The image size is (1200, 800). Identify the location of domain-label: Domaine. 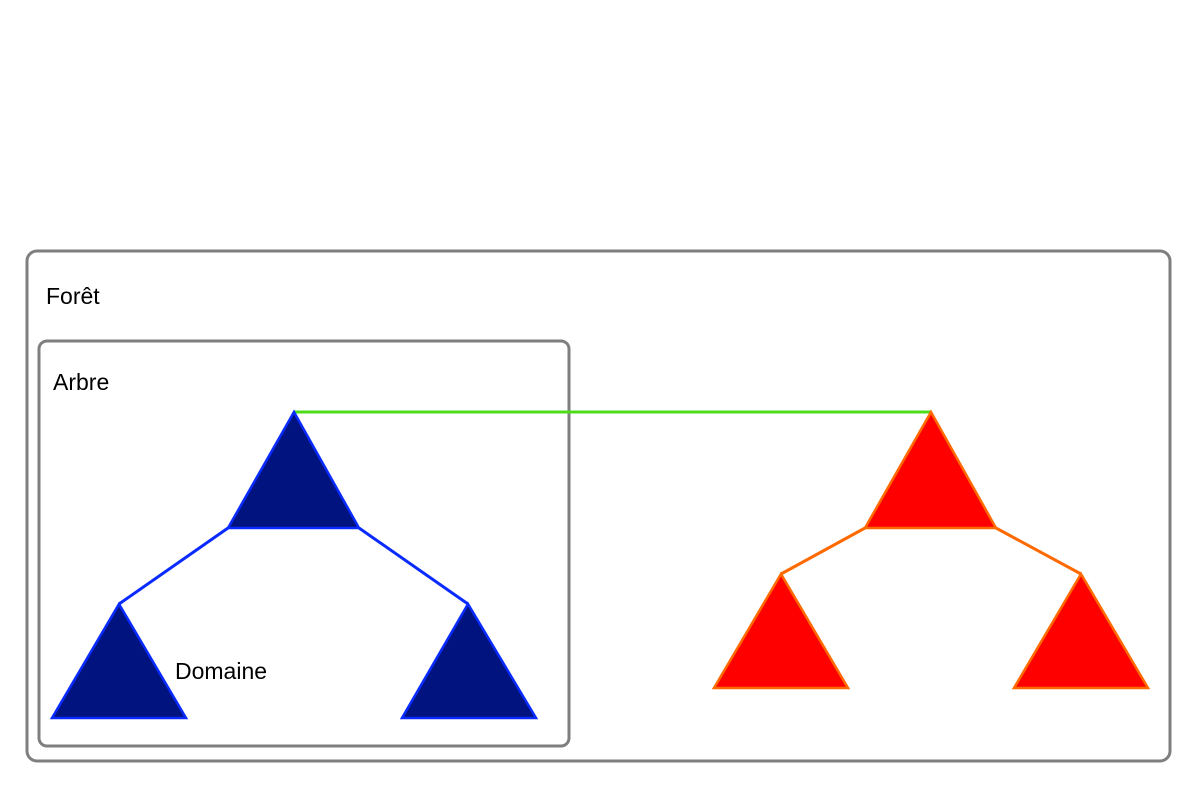
(221, 671).